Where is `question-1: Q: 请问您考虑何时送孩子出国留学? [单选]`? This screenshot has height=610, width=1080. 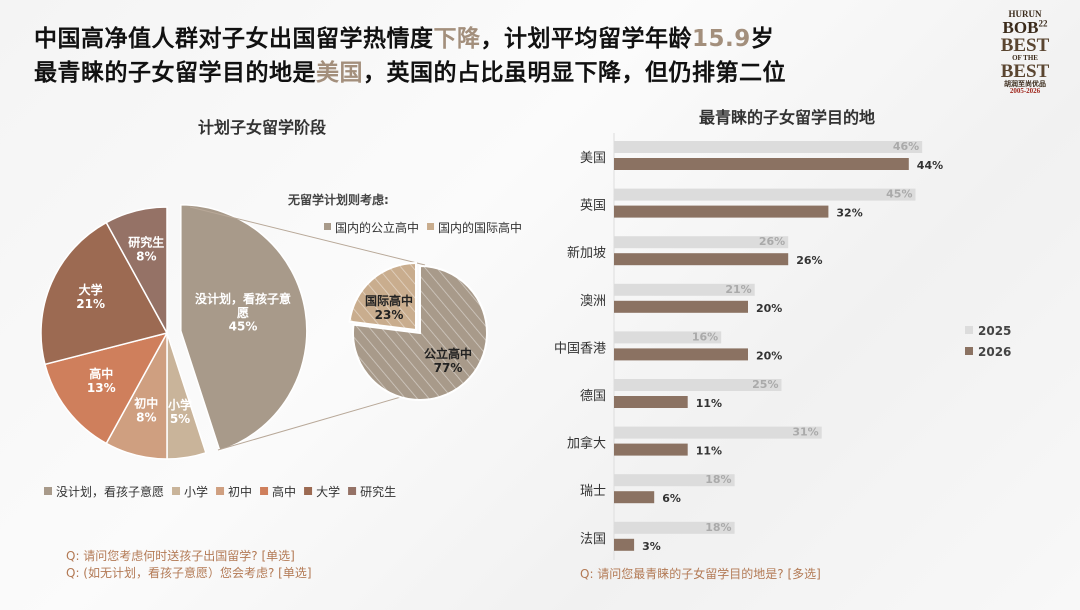 question-1: Q: 请问您考虑何时送孩子出国留学? [单选] is located at coordinates (180, 556).